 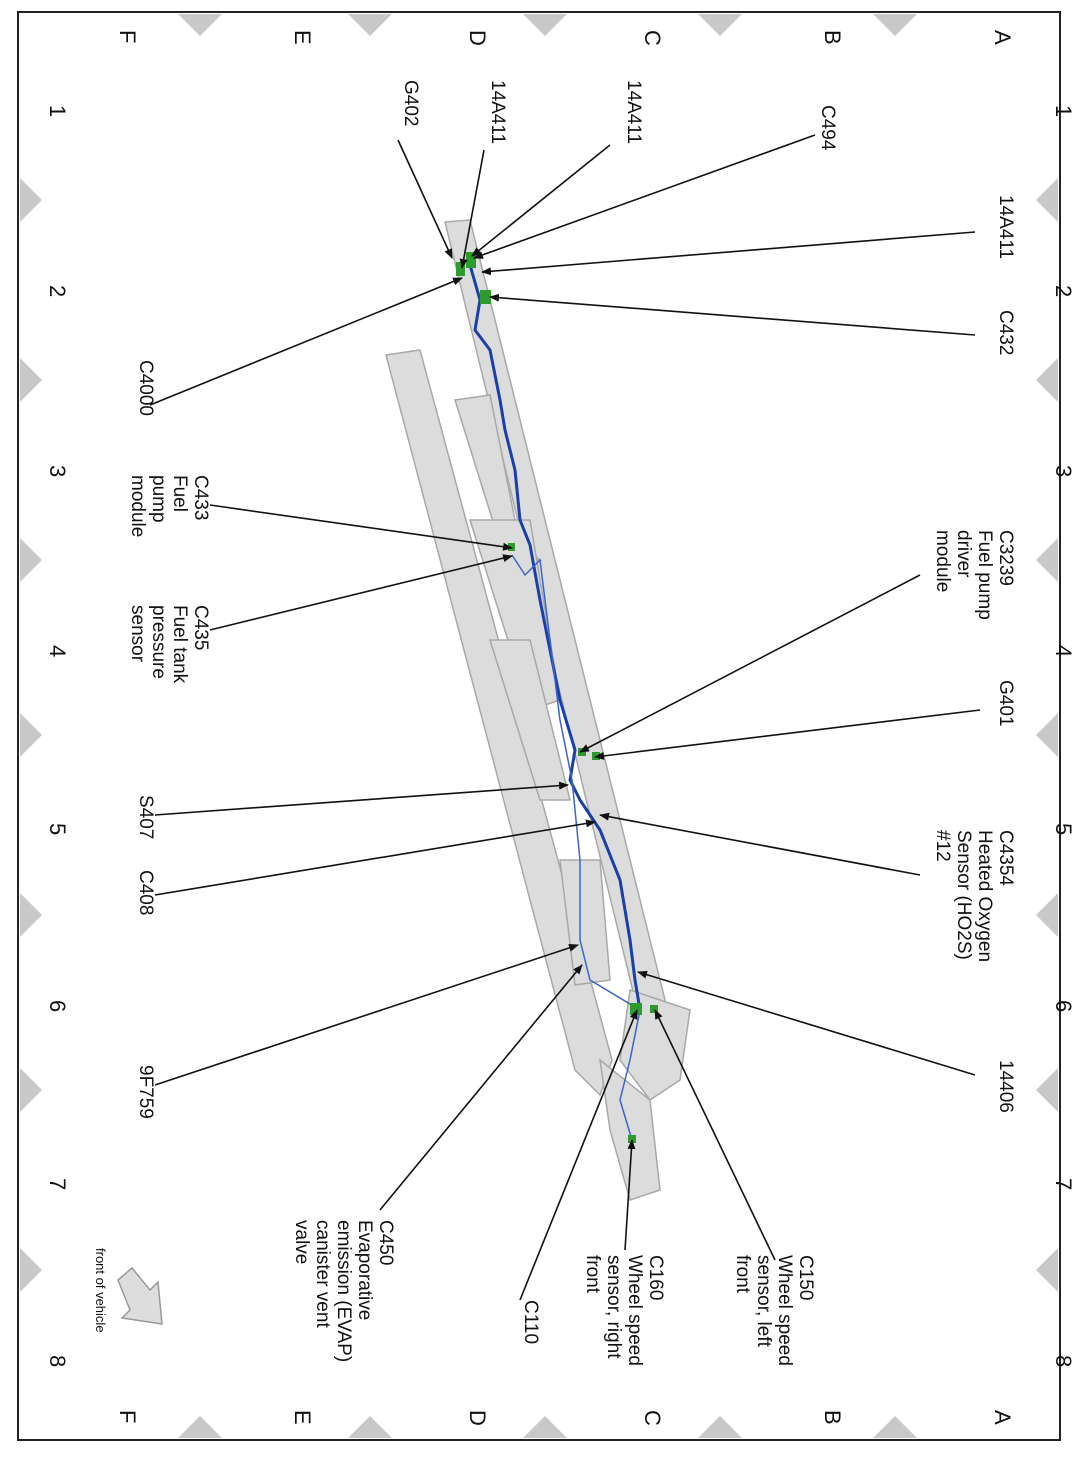 I want to click on callout-label: Fuel, so click(x=179, y=493).